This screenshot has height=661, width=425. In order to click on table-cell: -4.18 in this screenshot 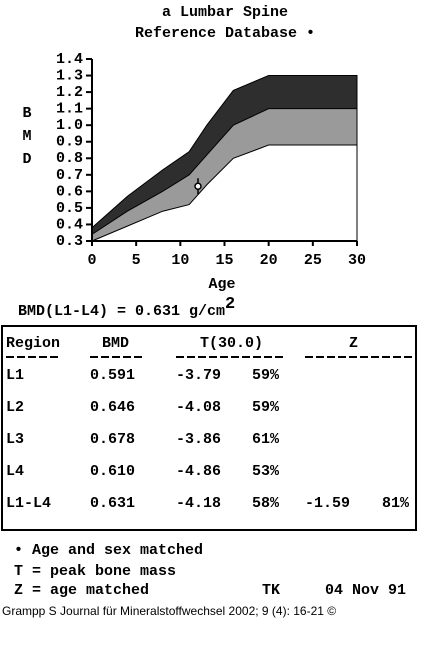, I will do `click(198, 503)`.